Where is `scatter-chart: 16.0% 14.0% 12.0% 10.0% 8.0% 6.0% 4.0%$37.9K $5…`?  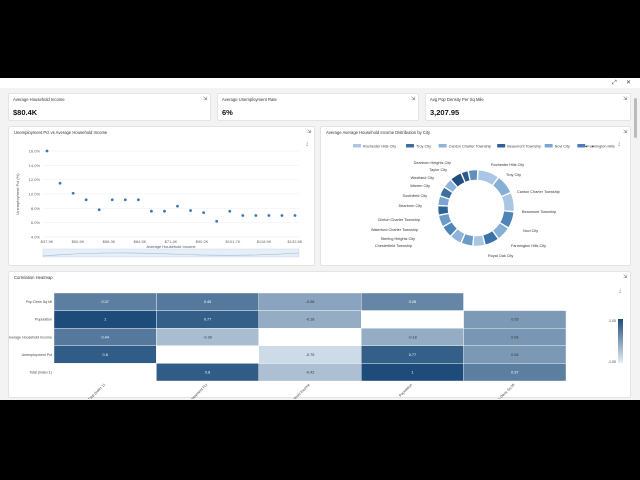 scatter-chart: 16.0% 14.0% 12.0% 10.0% 8.0% 6.0% 4.0%$37.9K $5… is located at coordinates (159, 203).